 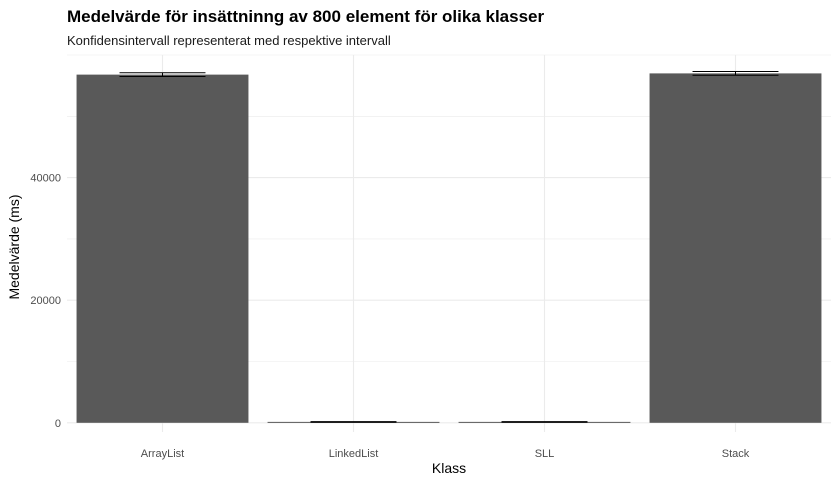 What do you see at coordinates (162, 248) in the screenshot?
I see `bar-arraylist` at bounding box center [162, 248].